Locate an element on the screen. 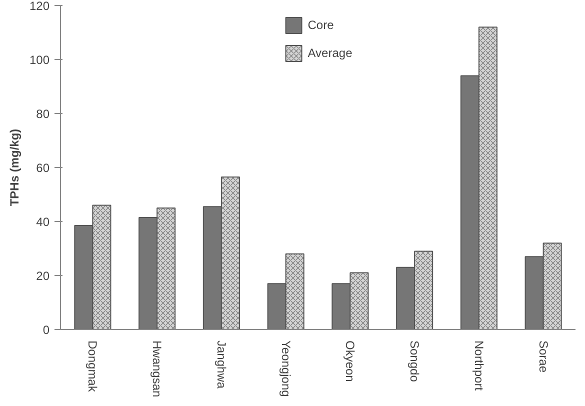  x-tick-label: Yeongjong is located at coordinates (285, 368).